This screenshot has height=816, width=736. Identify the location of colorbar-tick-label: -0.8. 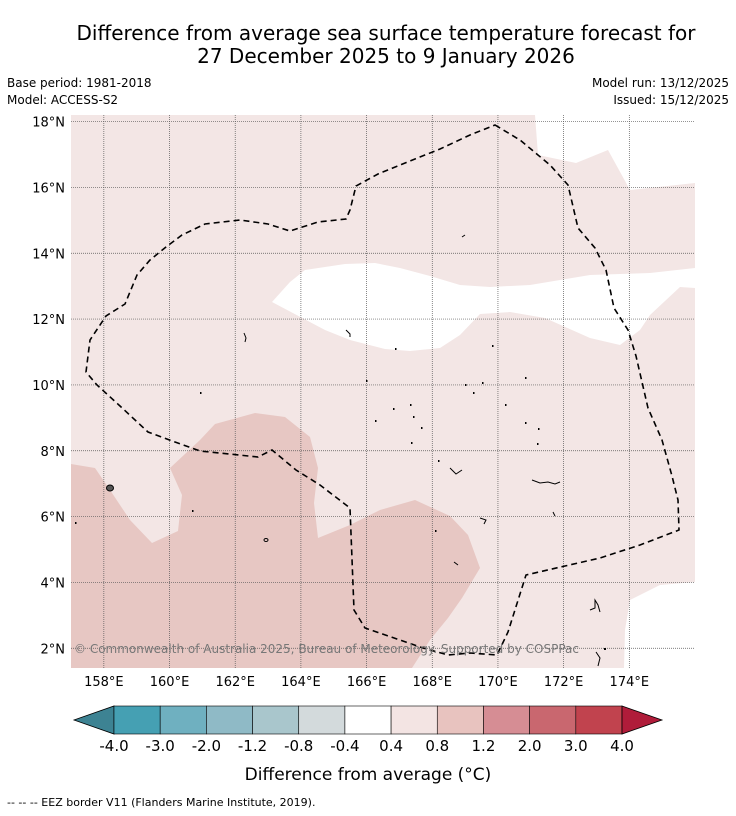
(298, 746).